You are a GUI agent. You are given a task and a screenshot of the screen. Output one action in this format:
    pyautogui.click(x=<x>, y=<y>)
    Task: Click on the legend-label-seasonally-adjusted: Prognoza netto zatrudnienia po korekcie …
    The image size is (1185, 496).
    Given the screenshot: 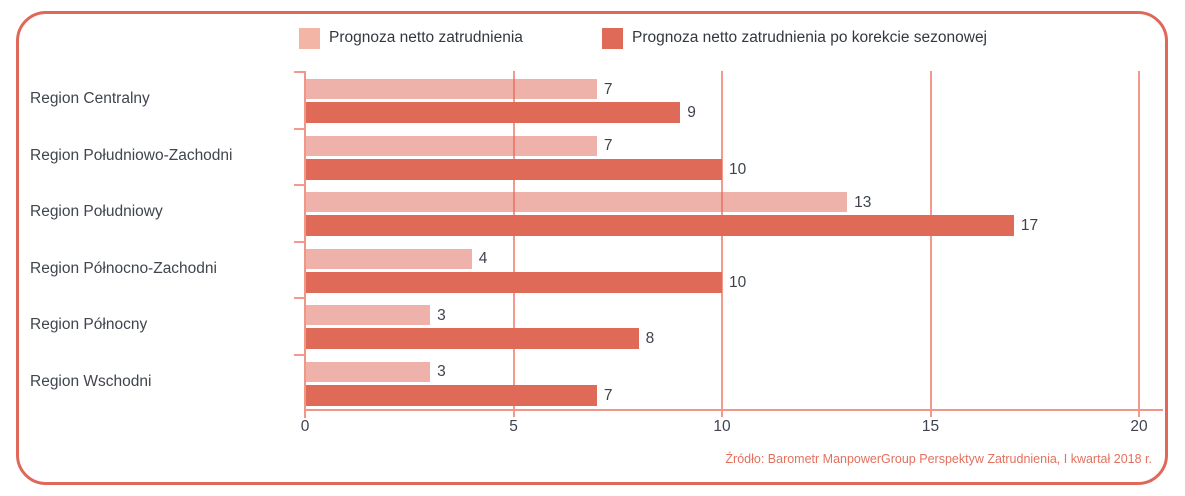 What is the action you would take?
    pyautogui.click(x=810, y=37)
    